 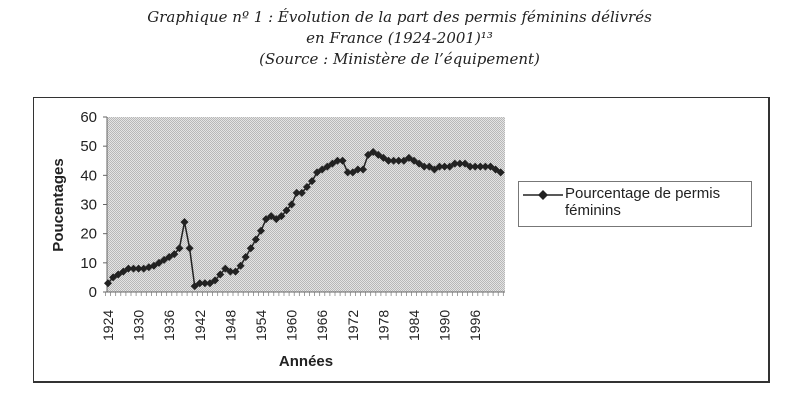 I want to click on y-tick-label: 0, so click(x=93, y=292).